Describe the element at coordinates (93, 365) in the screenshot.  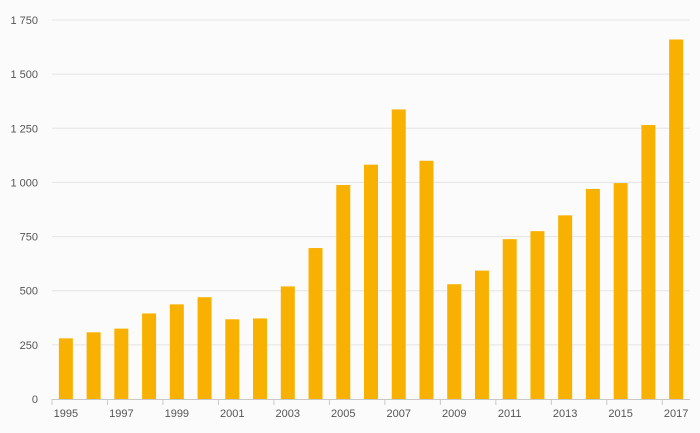
I see `bar-1996` at that location.